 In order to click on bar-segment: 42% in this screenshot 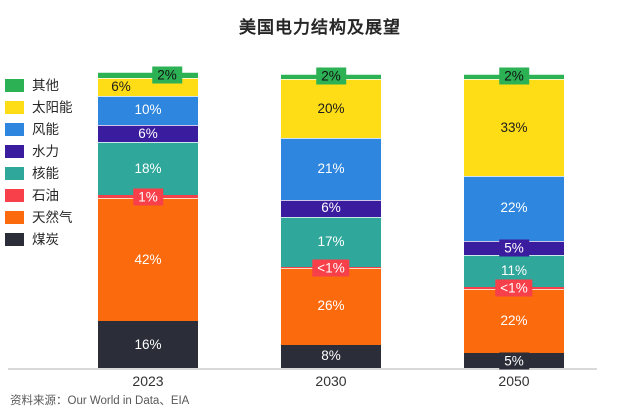, I will do `click(148, 260)`.